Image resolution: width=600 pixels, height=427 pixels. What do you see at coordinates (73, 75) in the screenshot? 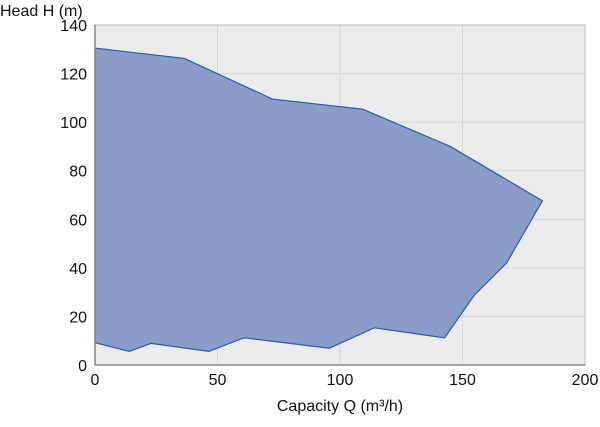
I see `y-tick-label: 120` at bounding box center [73, 75].